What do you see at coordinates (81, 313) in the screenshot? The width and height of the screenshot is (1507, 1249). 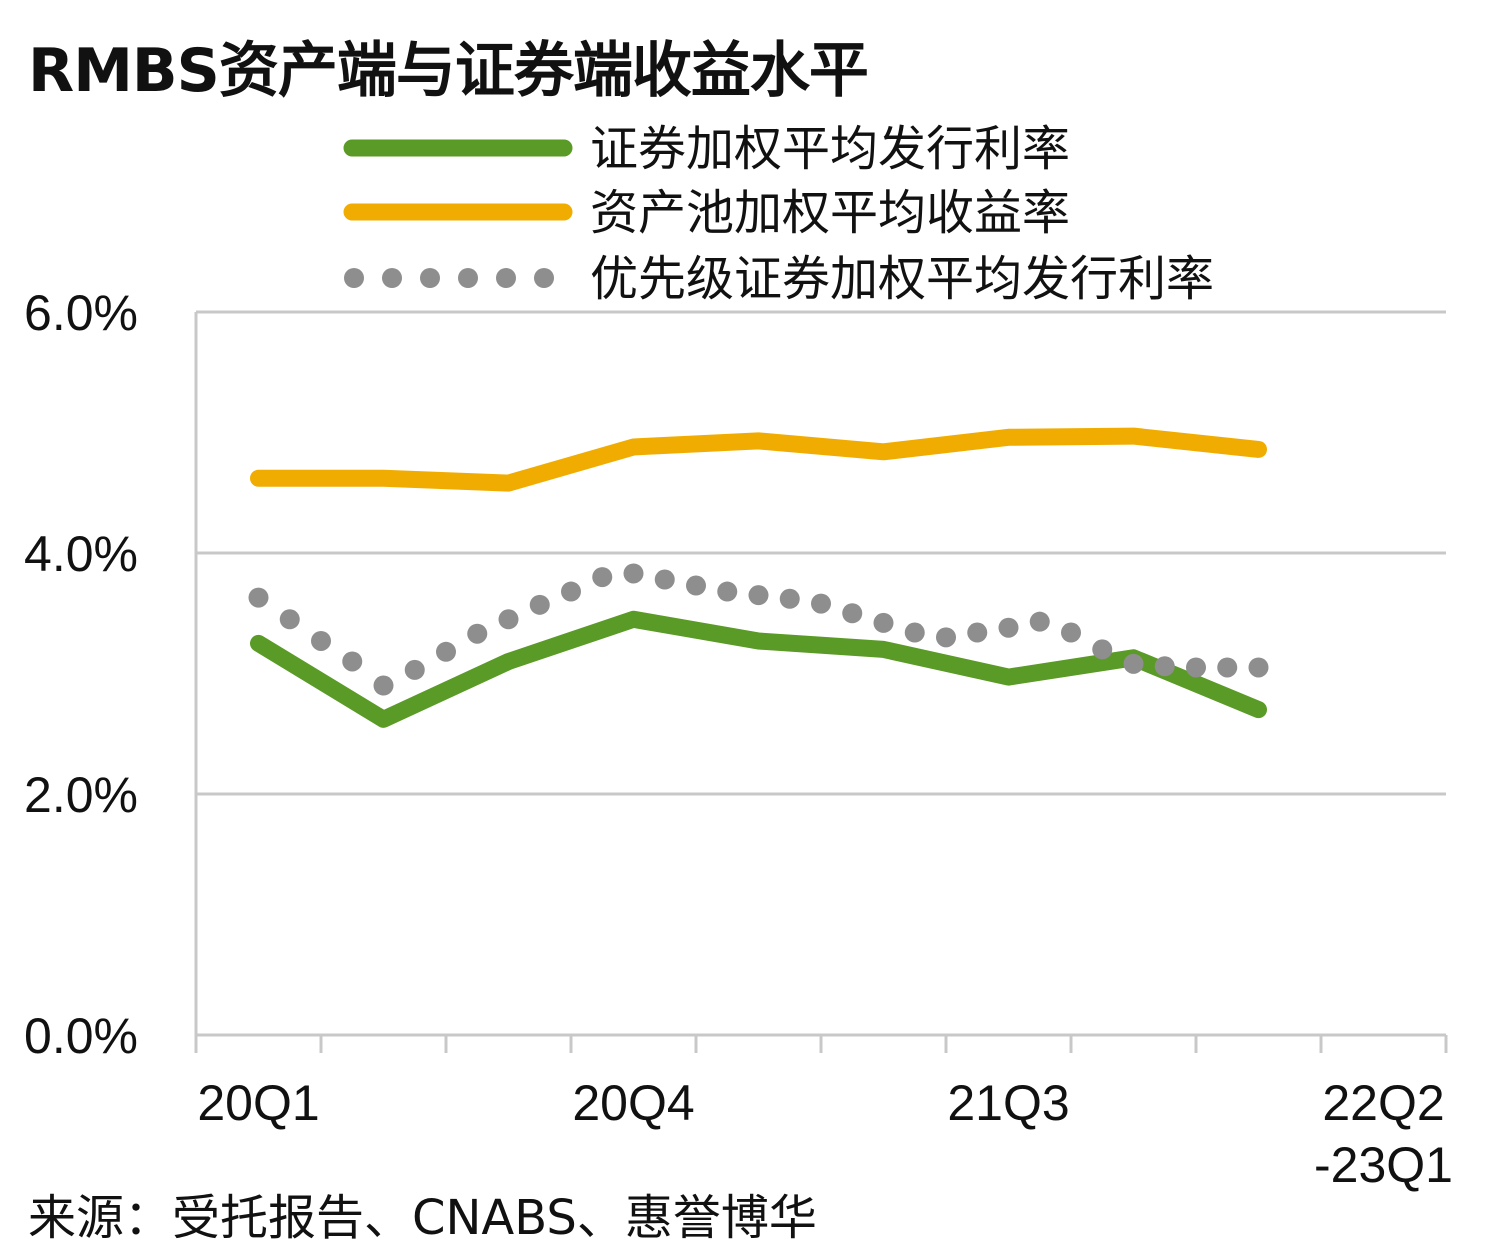 I see `y-tick-label: 6.0%` at bounding box center [81, 313].